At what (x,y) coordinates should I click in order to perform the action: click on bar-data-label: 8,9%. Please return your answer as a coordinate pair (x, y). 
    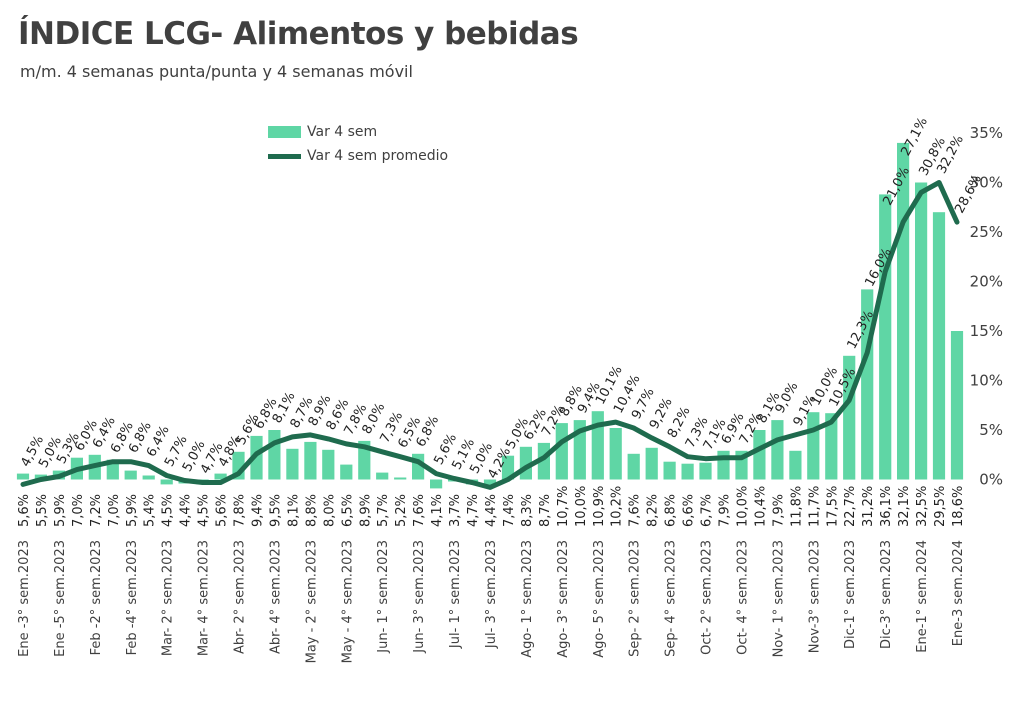
    Looking at the image, I should click on (365, 510).